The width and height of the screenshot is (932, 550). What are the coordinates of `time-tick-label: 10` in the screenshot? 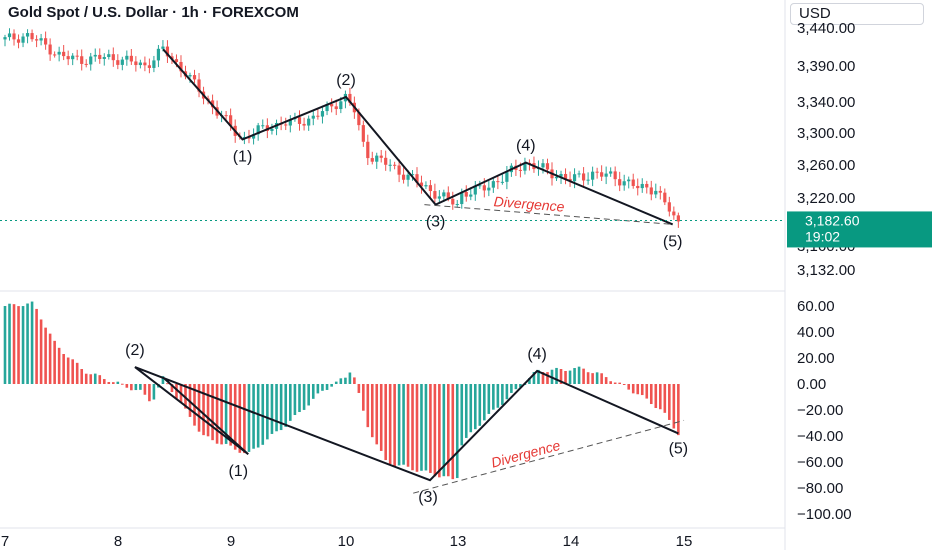 It's located at (346, 541).